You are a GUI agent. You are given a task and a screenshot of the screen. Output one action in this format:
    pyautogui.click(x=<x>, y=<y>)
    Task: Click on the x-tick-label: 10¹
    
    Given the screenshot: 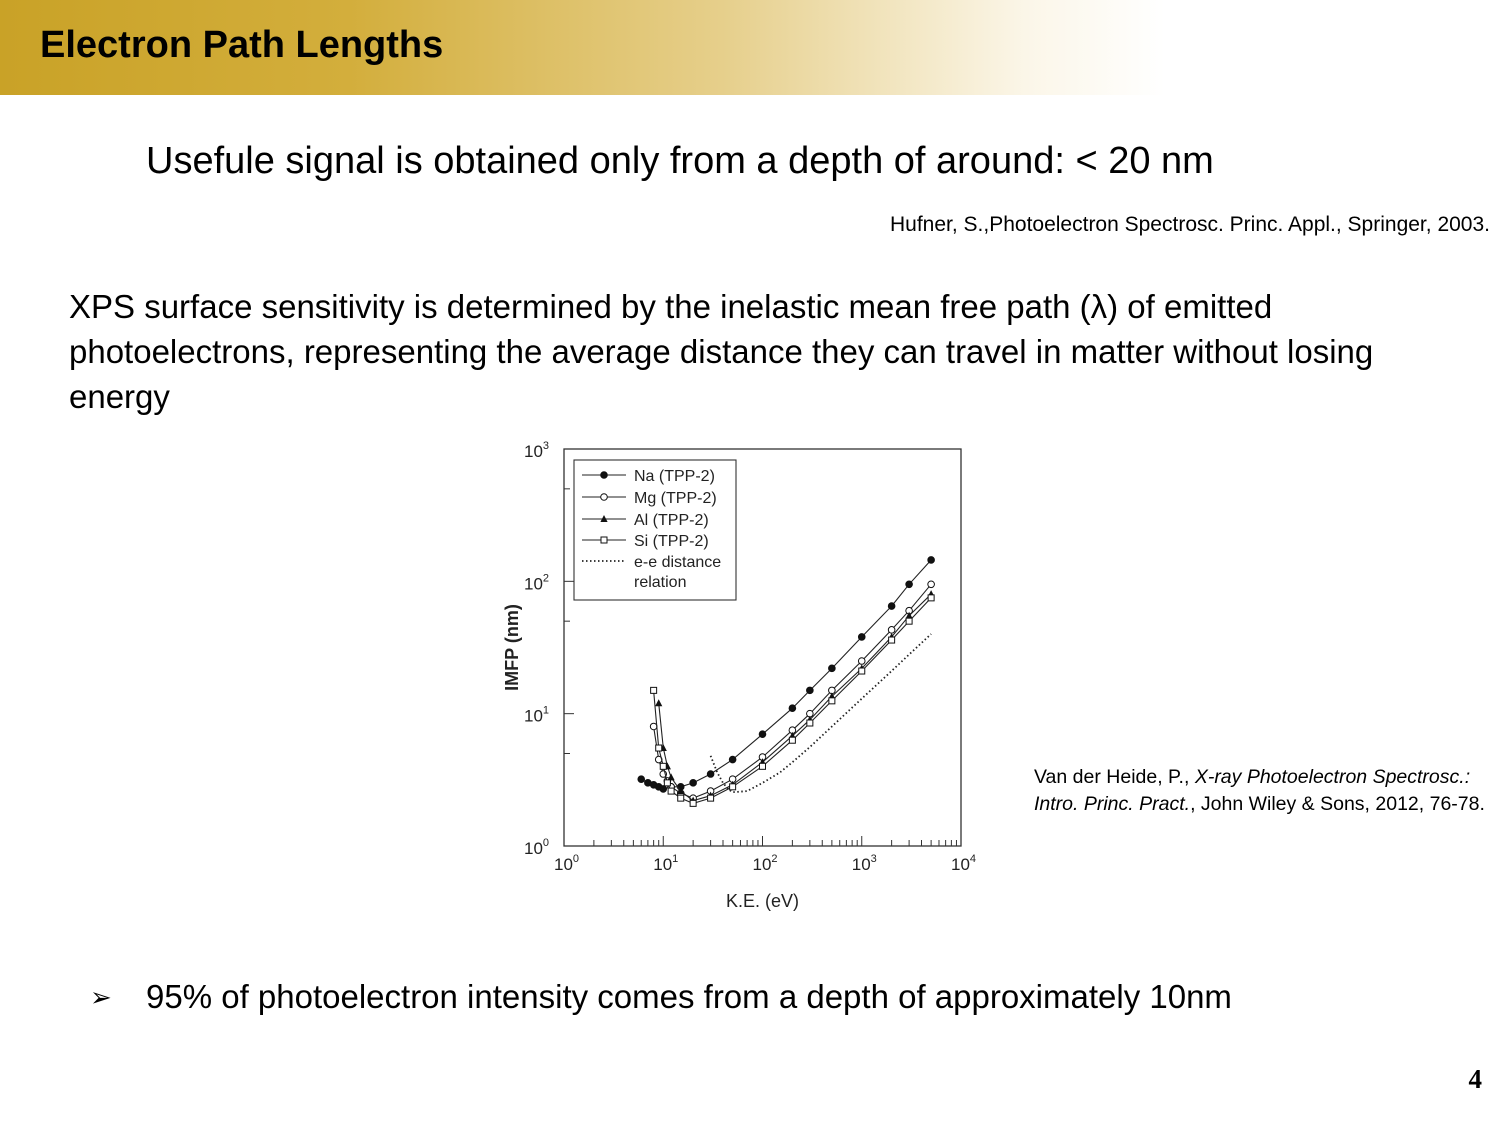 What is the action you would take?
    pyautogui.click(x=665, y=863)
    